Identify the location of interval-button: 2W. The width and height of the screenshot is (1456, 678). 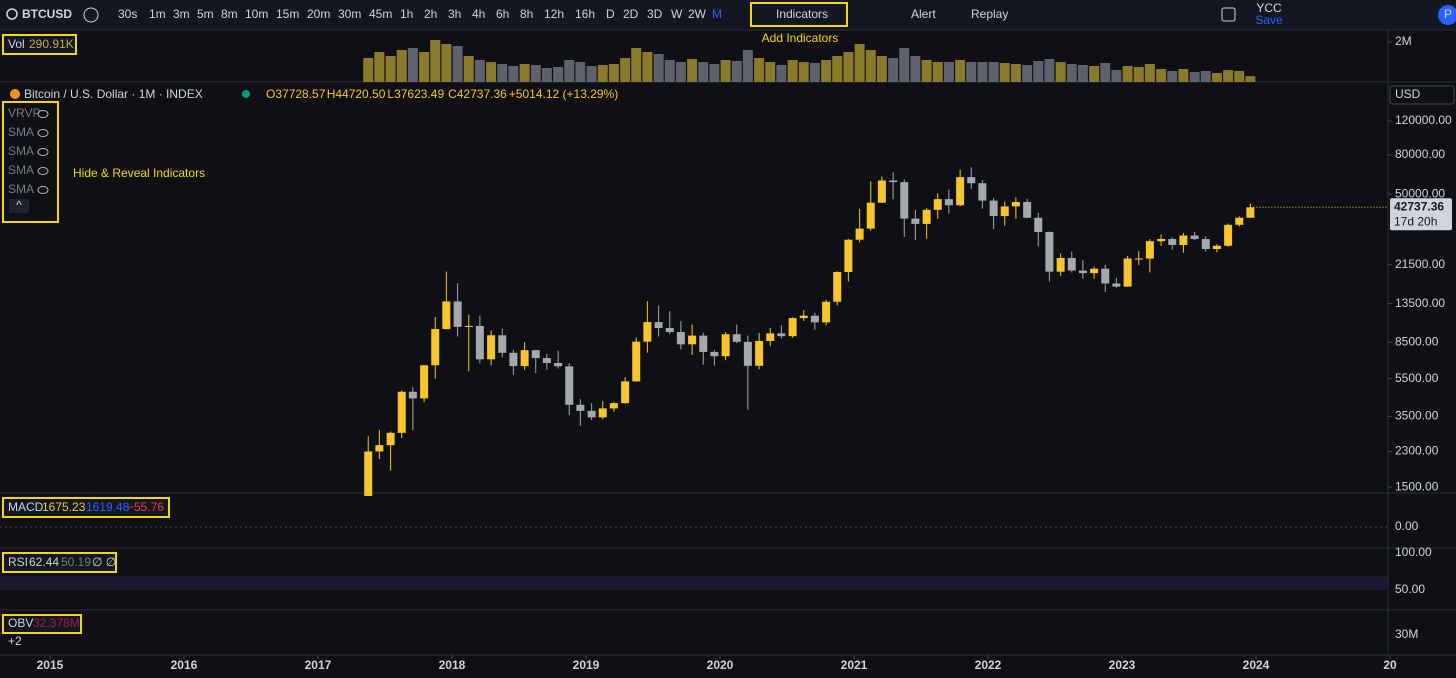
(697, 14).